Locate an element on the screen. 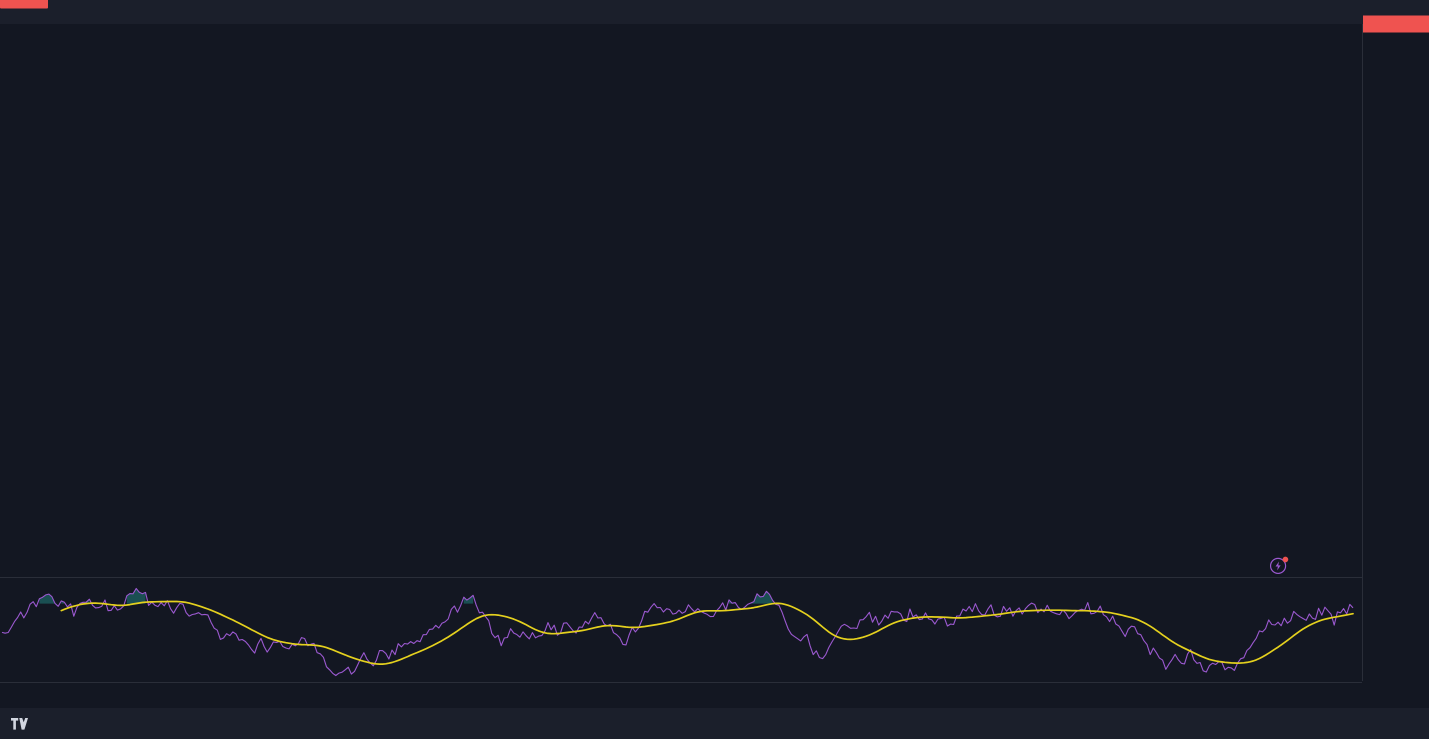 The height and width of the screenshot is (739, 1429). tradingview-logo-icon is located at coordinates (19, 723).